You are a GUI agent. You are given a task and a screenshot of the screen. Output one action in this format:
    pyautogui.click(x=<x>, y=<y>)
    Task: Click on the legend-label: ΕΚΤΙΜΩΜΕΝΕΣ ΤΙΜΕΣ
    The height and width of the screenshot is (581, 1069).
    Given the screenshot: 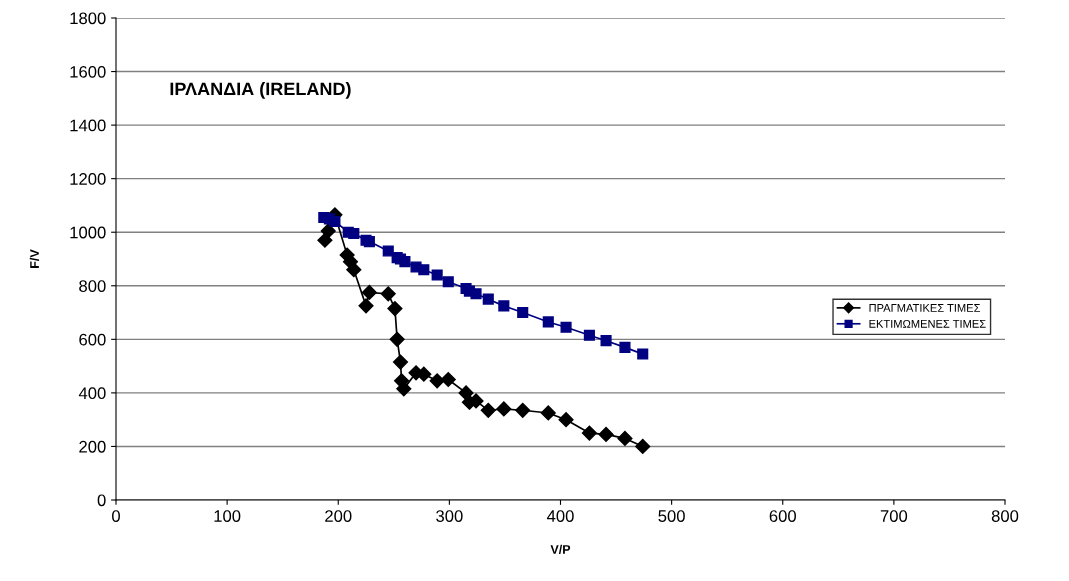 What is the action you would take?
    pyautogui.click(x=927, y=323)
    